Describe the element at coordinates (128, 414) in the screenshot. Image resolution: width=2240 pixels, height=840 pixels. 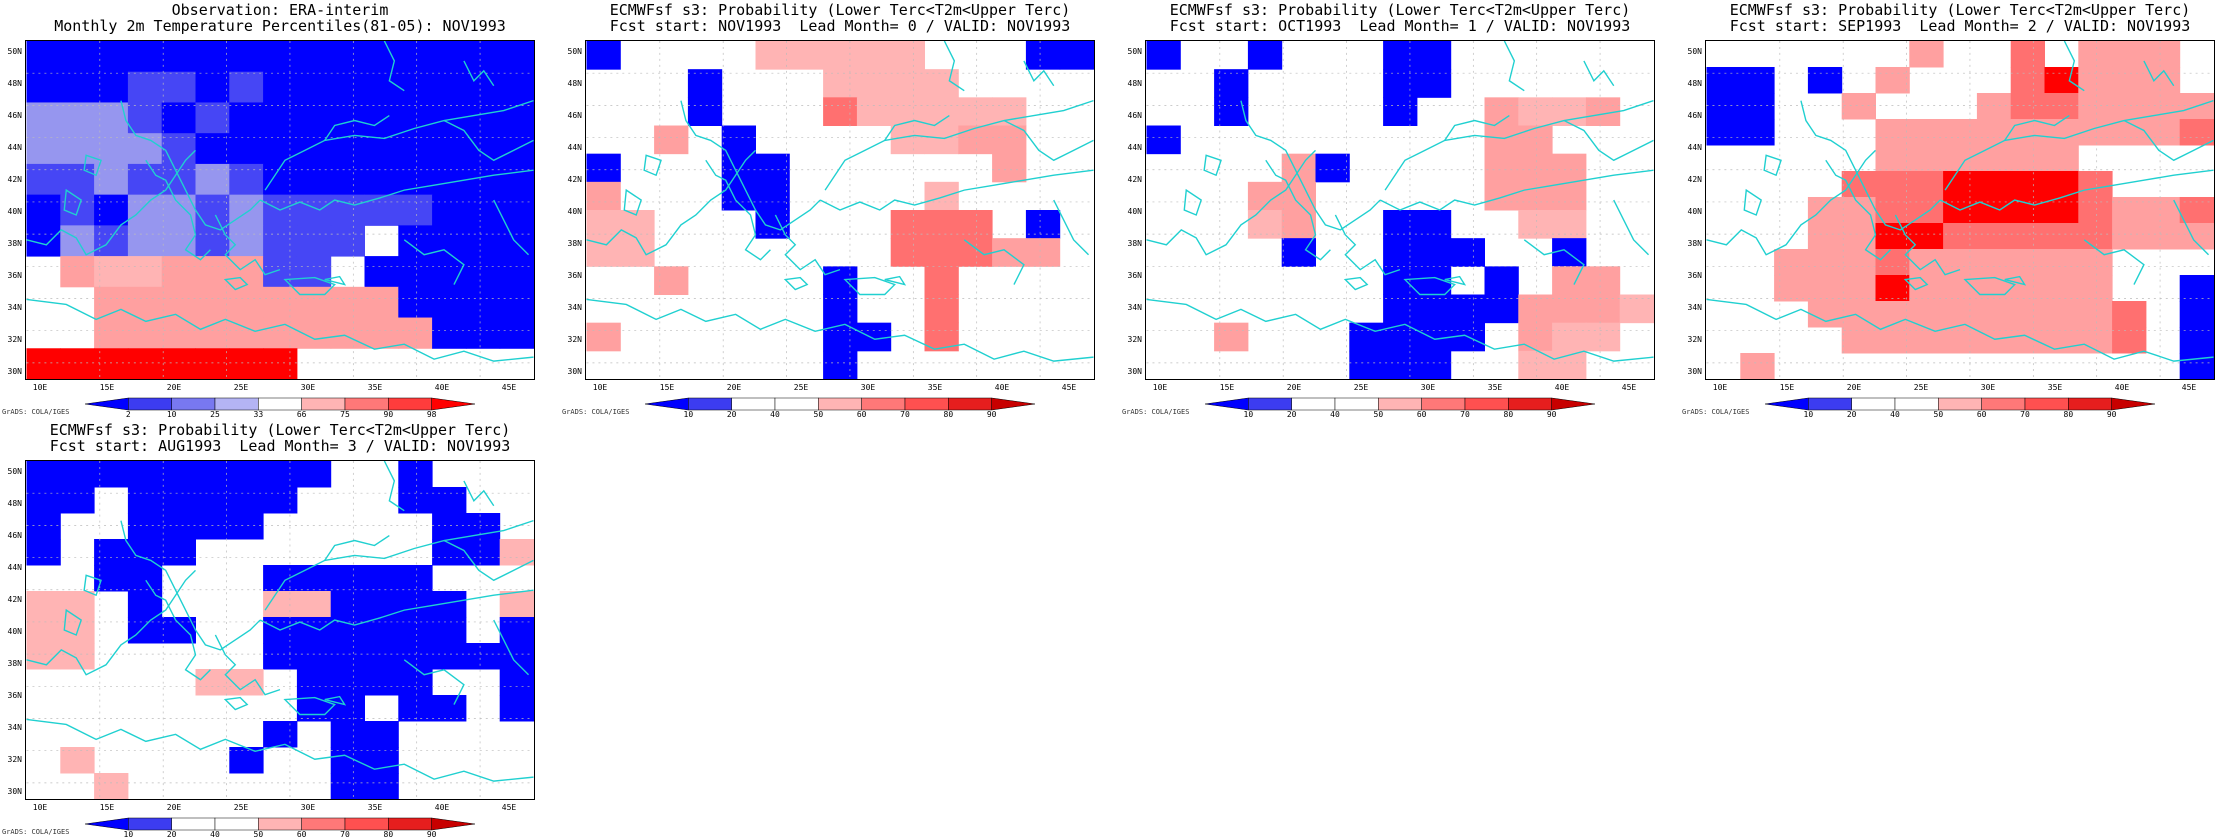
I see `colorbar-label: 2` at that location.